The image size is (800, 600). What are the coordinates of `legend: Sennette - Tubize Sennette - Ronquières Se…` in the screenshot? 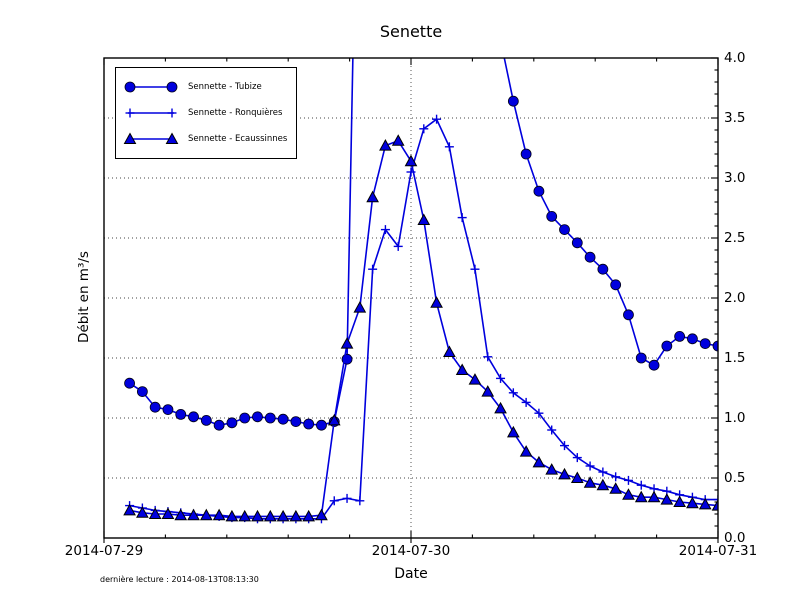 It's located at (206, 113).